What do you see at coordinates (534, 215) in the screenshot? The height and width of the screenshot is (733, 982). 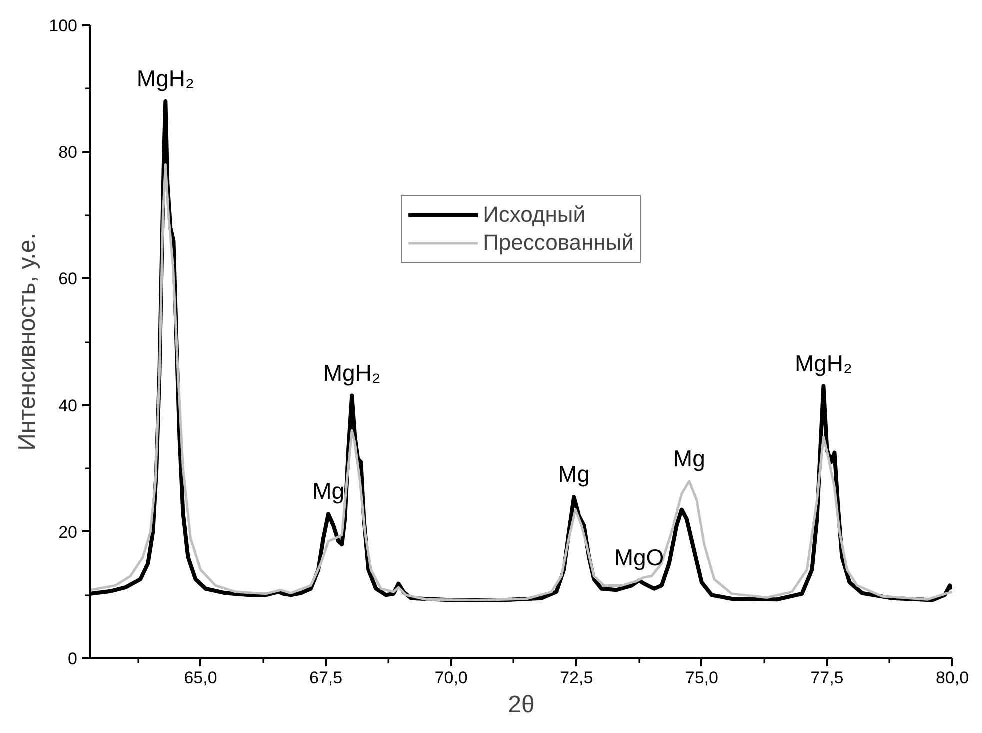 I see `legend-label: Исходный` at bounding box center [534, 215].